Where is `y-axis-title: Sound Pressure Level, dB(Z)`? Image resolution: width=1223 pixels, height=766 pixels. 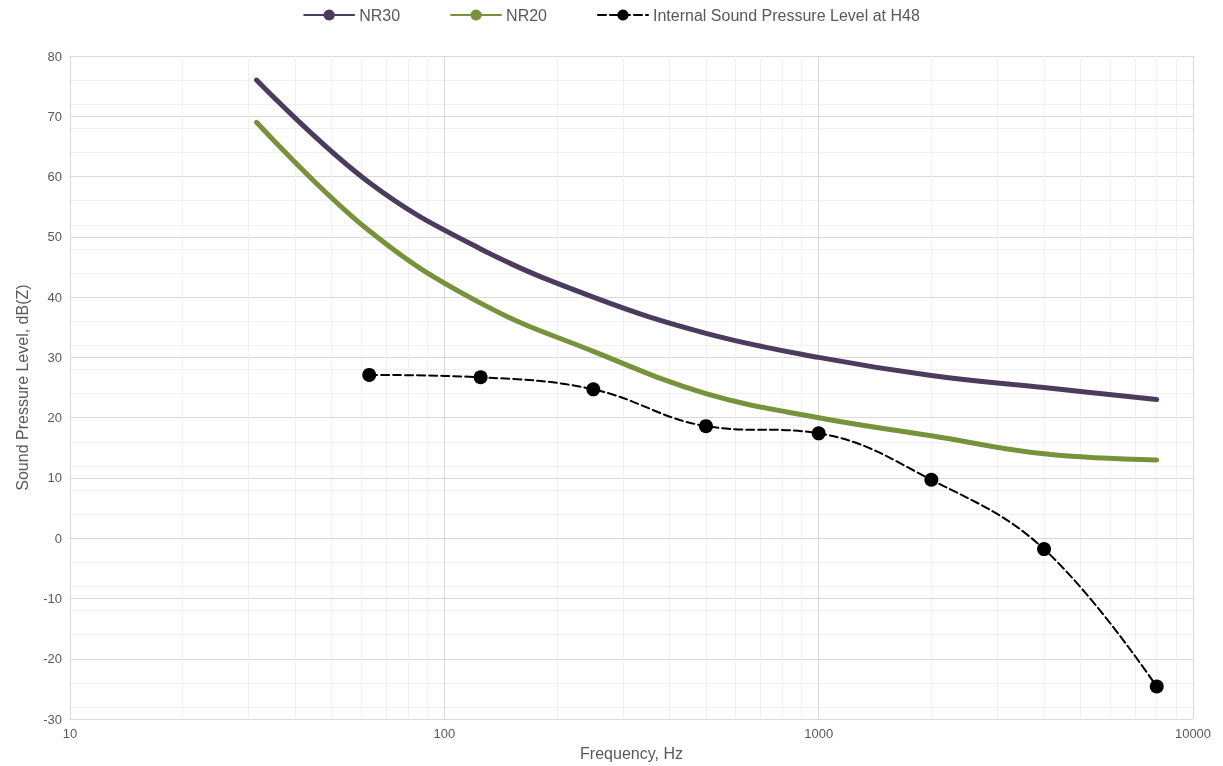
y-axis-title: Sound Pressure Level, dB(Z) is located at coordinates (22, 387).